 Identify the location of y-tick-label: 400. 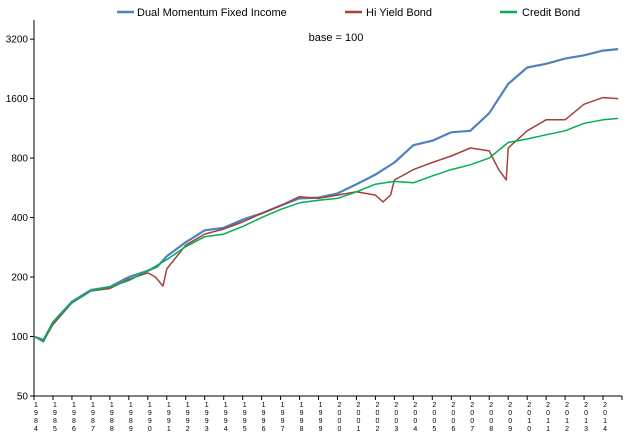
(19, 218).